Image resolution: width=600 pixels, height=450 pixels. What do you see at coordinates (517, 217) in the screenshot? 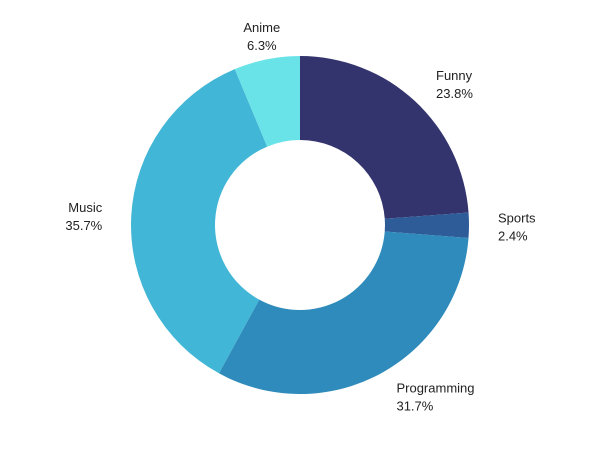
I see `label-sports-name: Sports` at bounding box center [517, 217].